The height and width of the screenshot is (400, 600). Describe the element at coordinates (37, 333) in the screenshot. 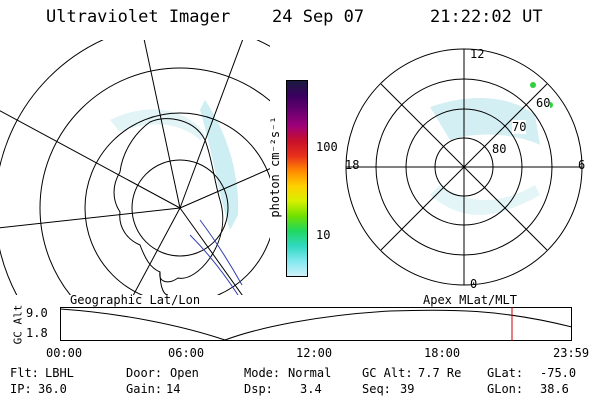

I see `altitude-y-tick-bottom: 1.8` at that location.